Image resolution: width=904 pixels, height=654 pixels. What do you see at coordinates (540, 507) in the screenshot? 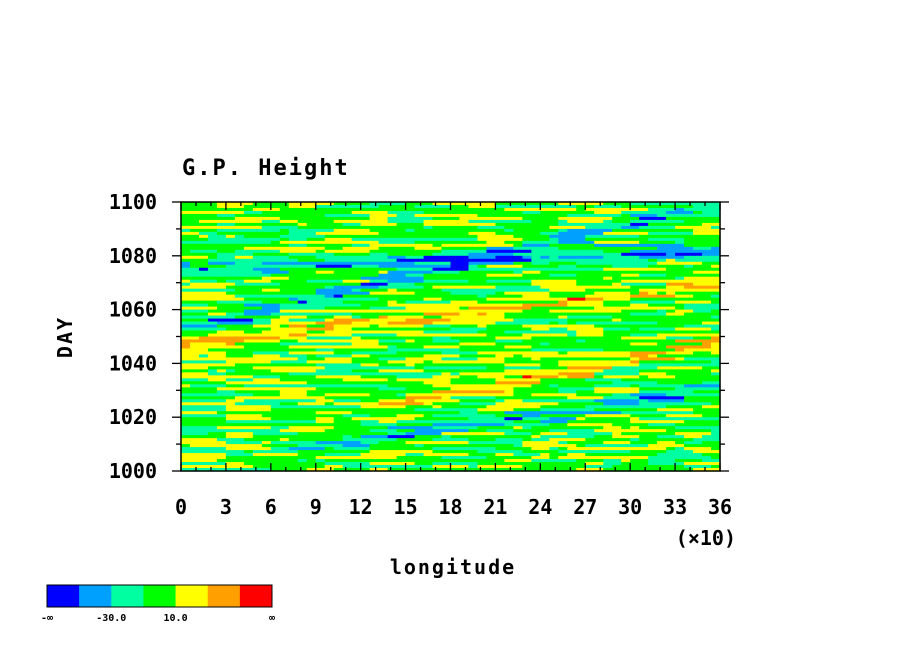
I see `x-tick-label: 24` at bounding box center [540, 507].